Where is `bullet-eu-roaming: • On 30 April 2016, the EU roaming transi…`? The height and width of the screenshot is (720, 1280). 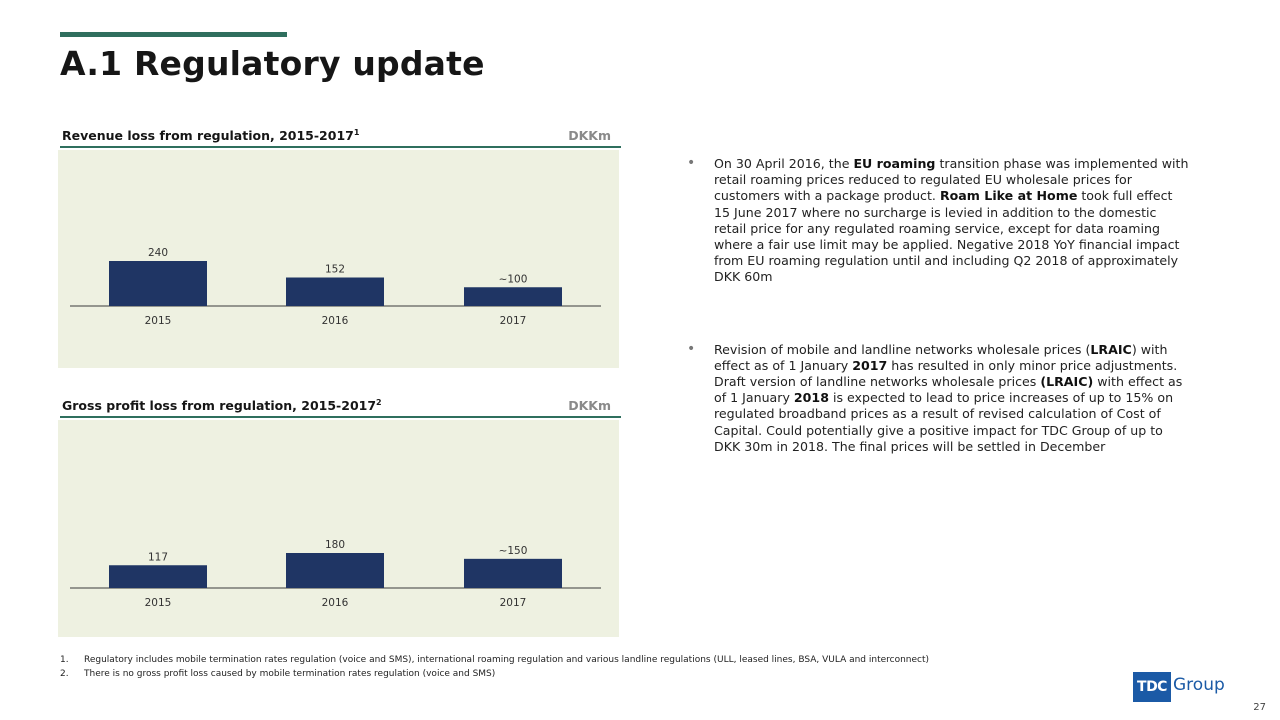
bullet-eu-roaming: • On 30 April 2016, the EU roaming transi… is located at coordinates (938, 220).